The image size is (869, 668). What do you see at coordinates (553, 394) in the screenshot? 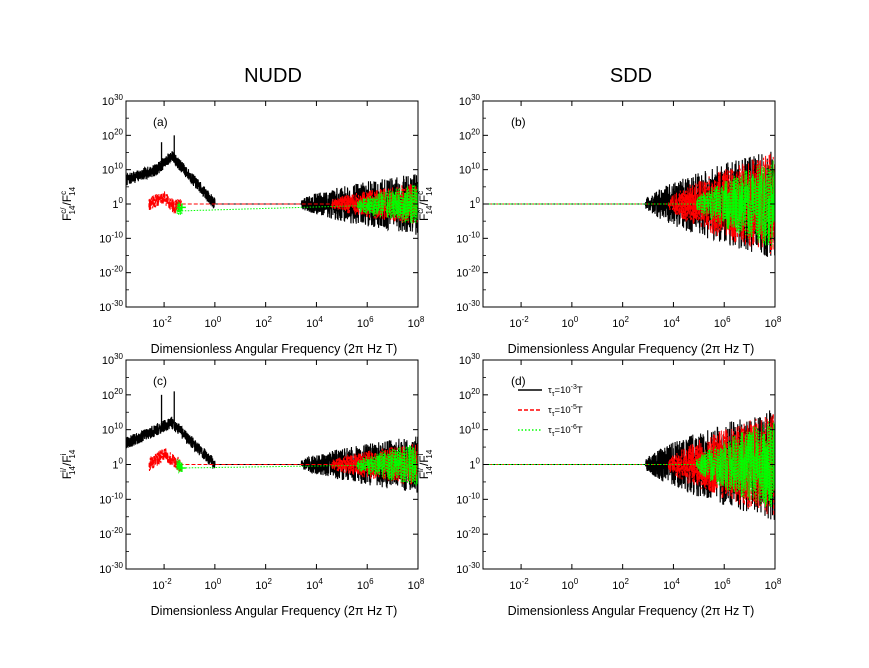
I see `legend-sub: τ` at bounding box center [553, 394].